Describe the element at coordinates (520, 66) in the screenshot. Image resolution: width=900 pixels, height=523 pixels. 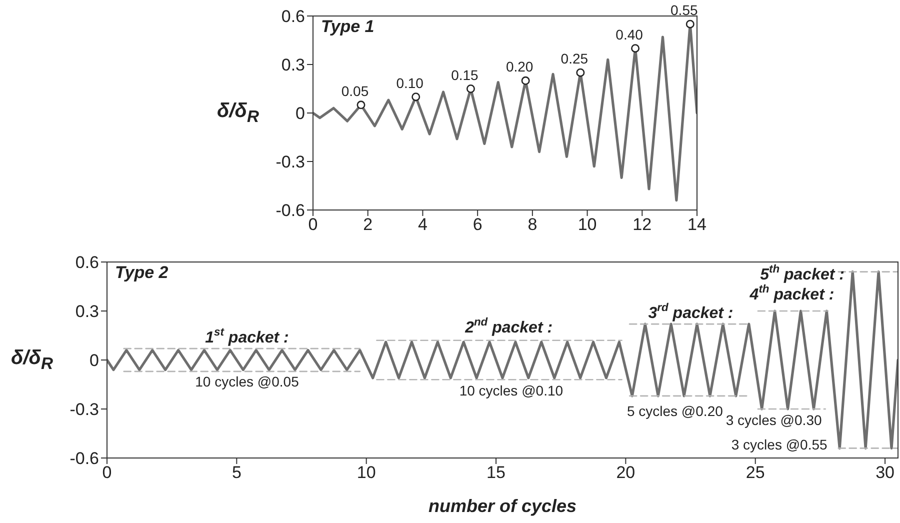
I see `data-label: 0.20` at that location.